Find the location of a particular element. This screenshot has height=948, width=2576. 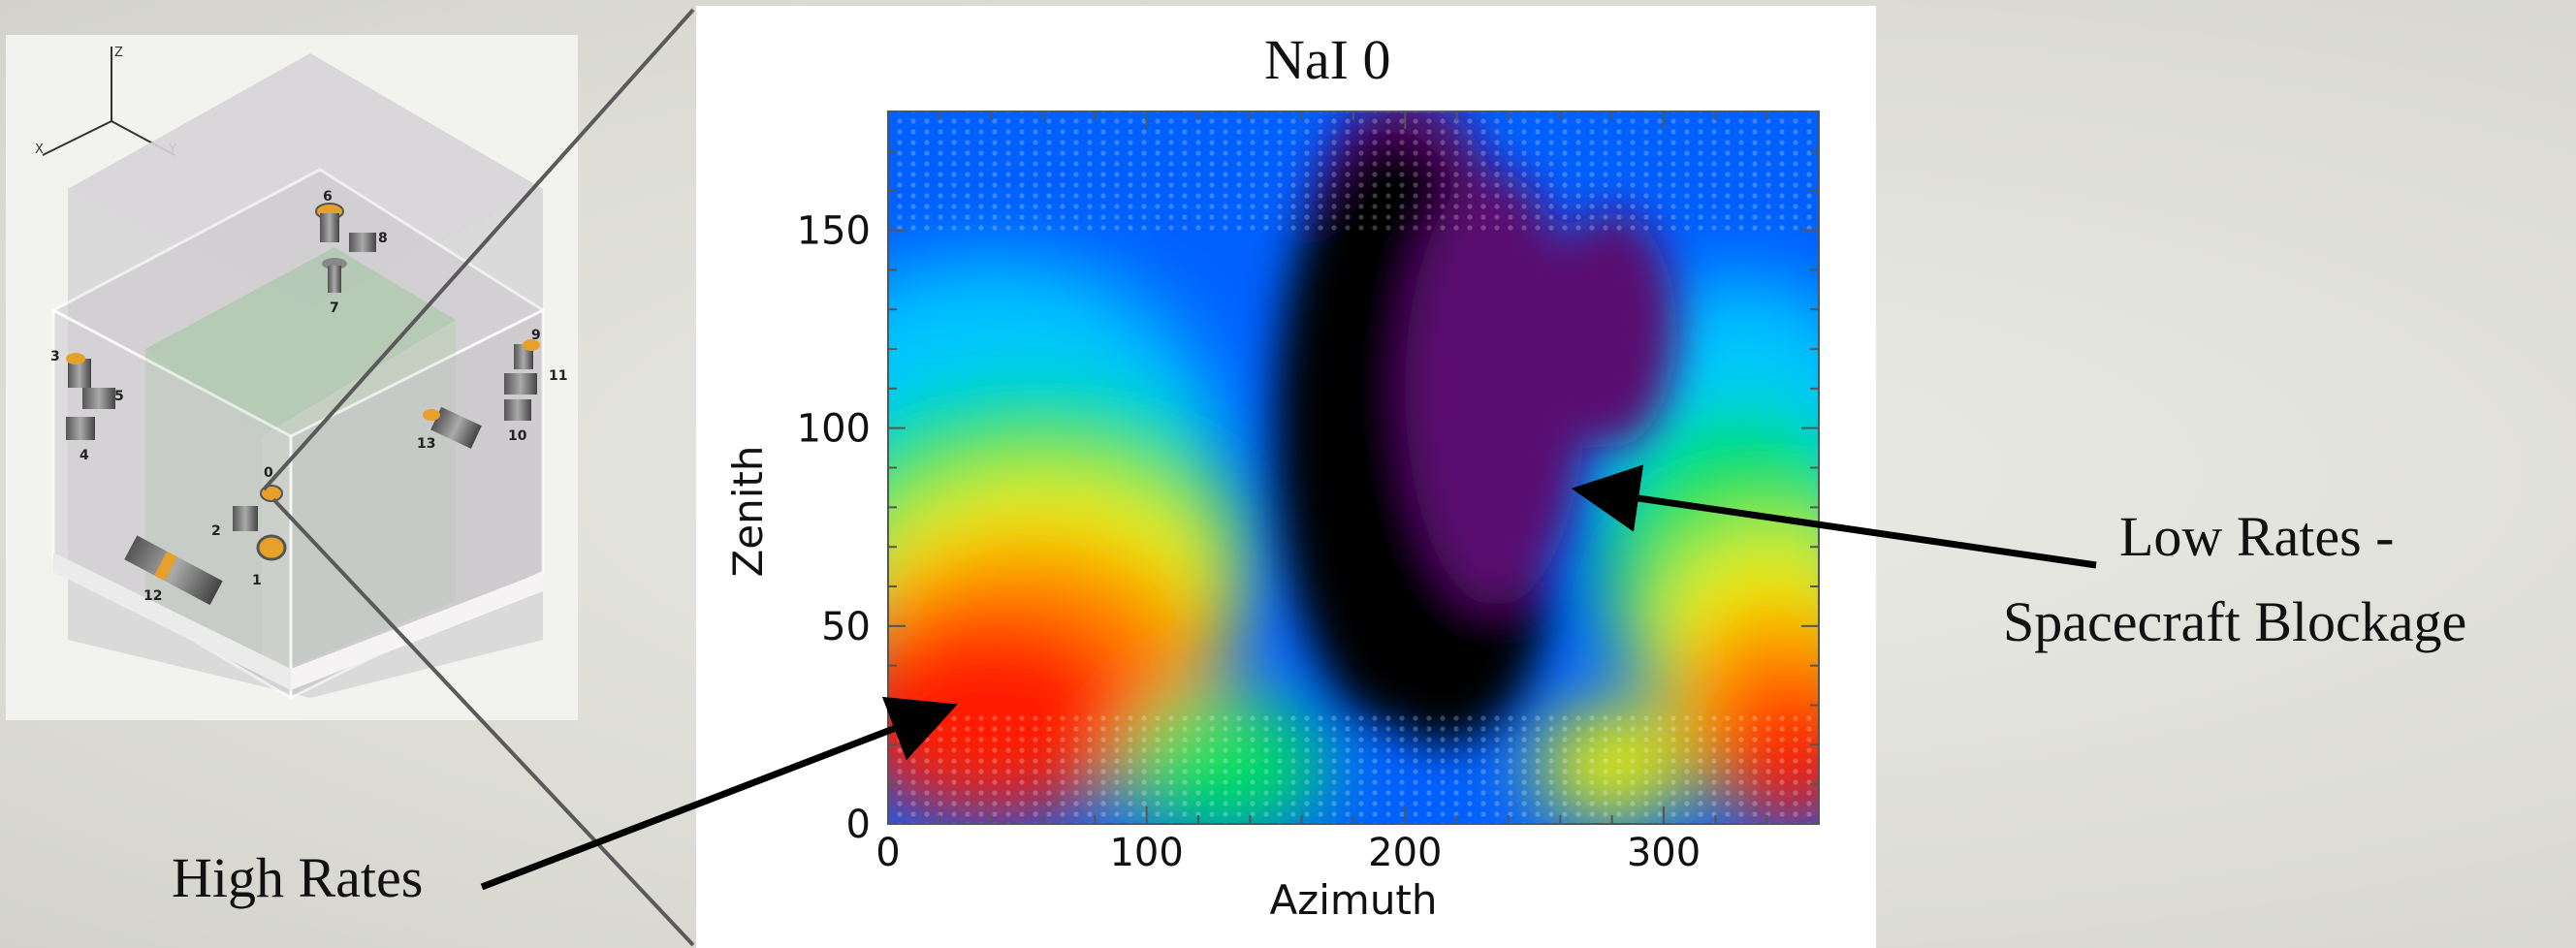

zoom-line-bottom is located at coordinates (483, 722).